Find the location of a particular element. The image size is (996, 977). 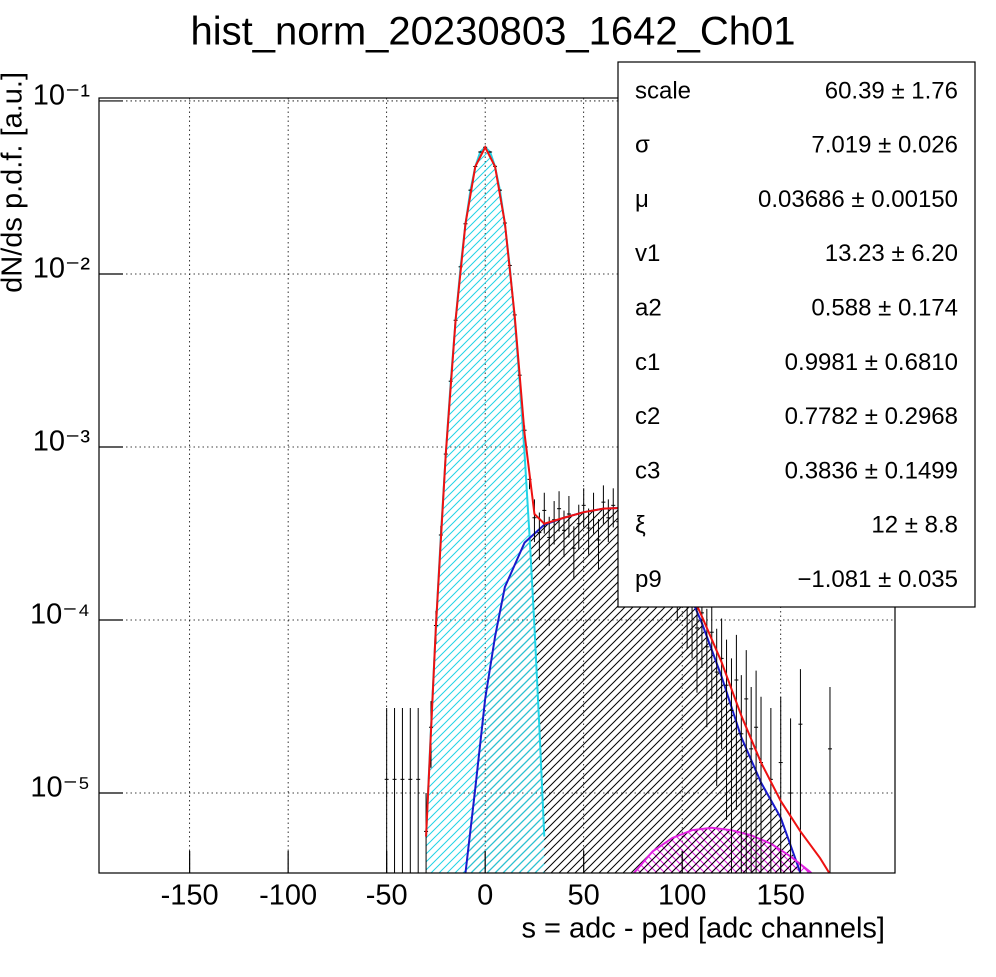

stat-name: c3 is located at coordinates (647, 470).